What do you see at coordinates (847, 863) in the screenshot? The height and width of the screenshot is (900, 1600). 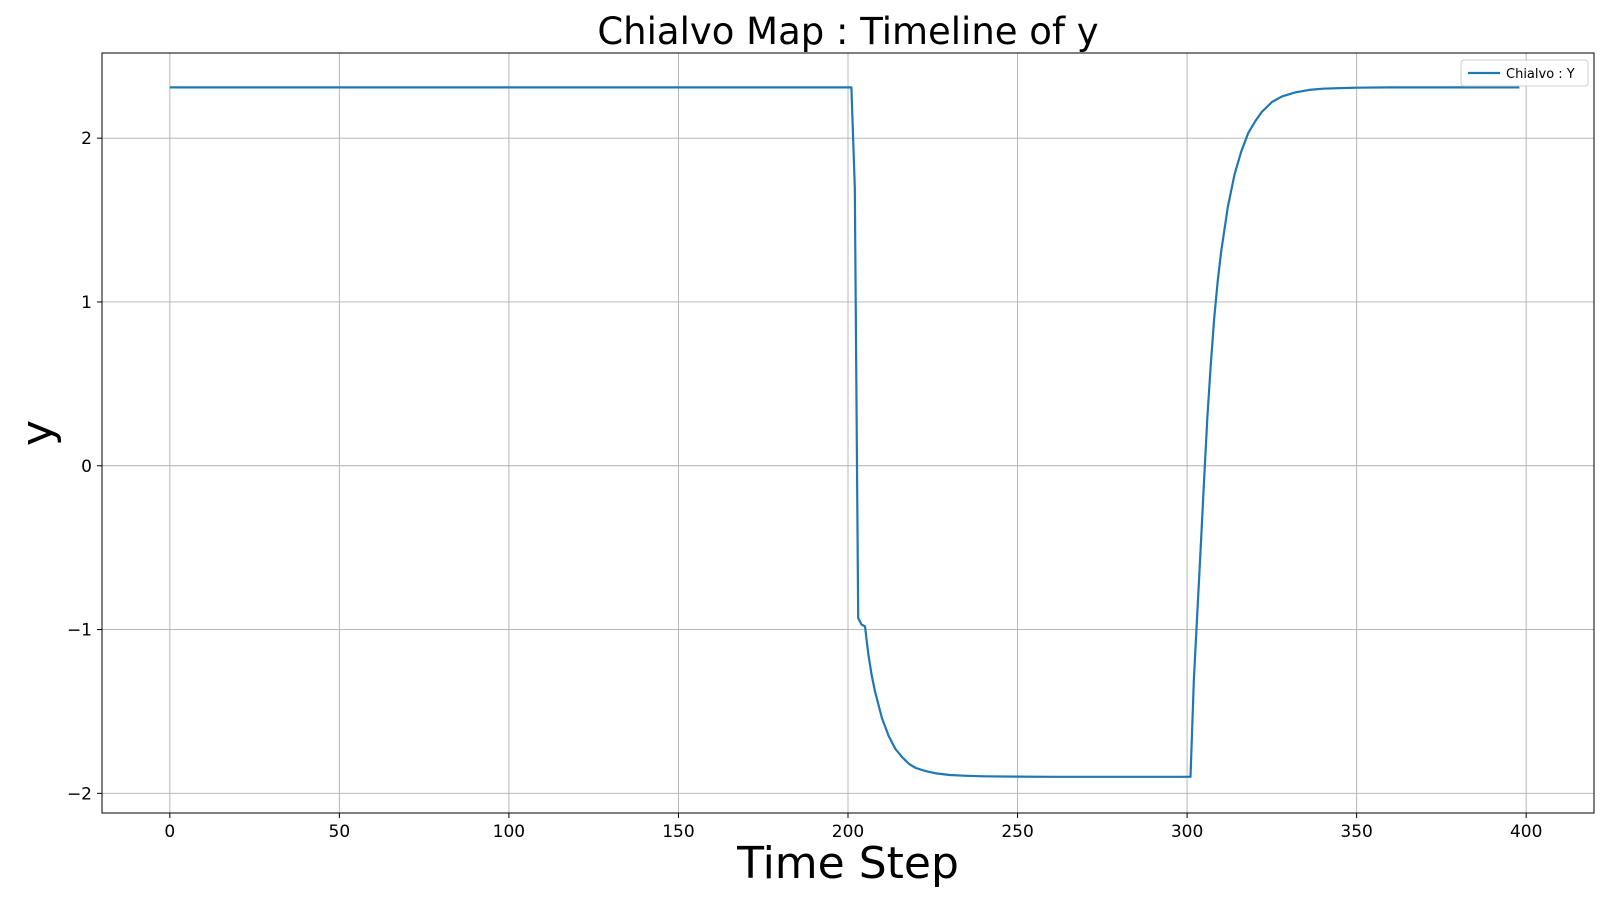 I see `x-axis-label: Time Step` at bounding box center [847, 863].